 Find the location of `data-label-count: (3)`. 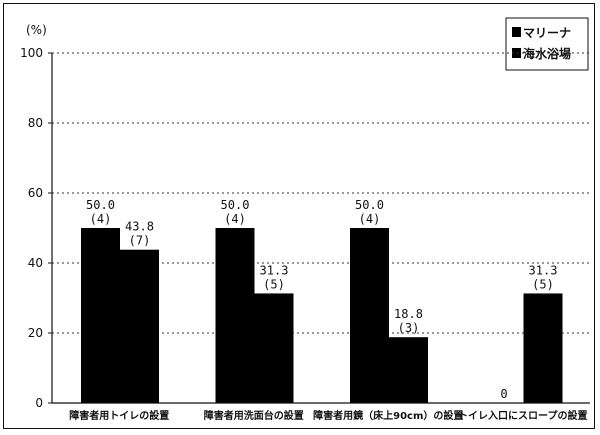

data-label-count: (3) is located at coordinates (409, 328).